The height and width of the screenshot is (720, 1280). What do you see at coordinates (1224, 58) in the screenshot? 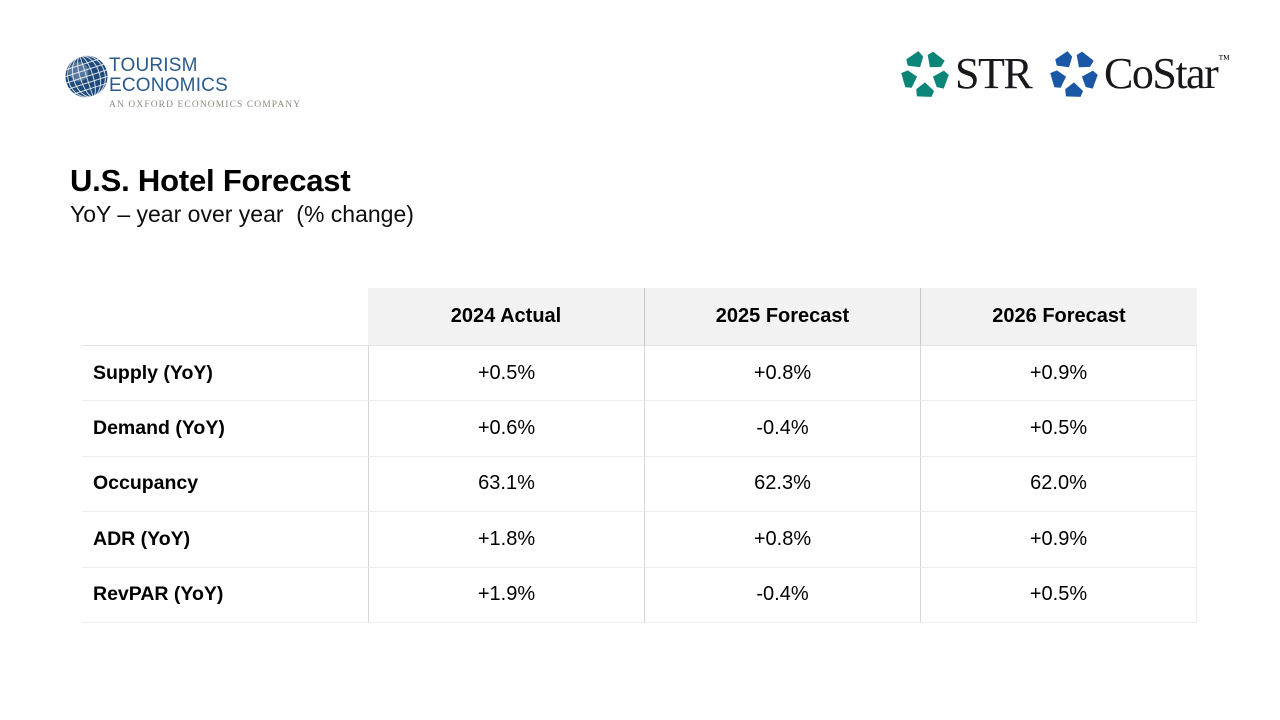
I see `trademark-symbol: ™` at bounding box center [1224, 58].